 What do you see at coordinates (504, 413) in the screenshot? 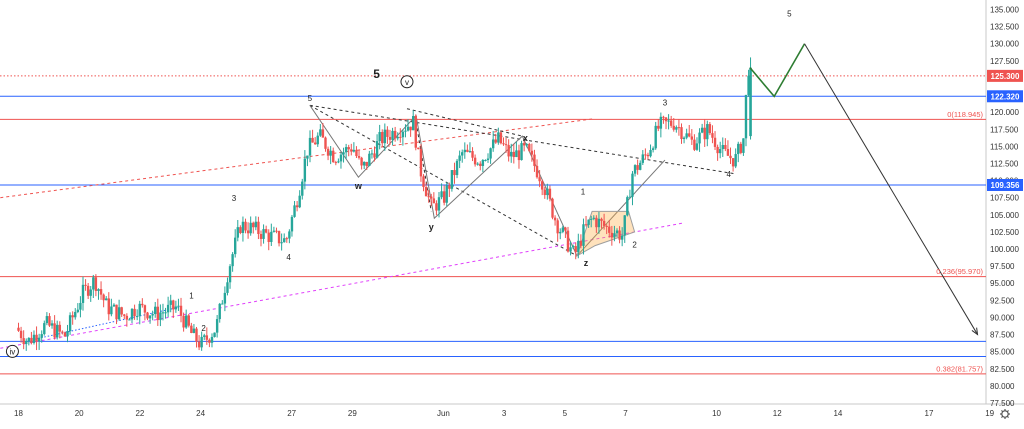
I see `x-tick-label: 3` at bounding box center [504, 413].